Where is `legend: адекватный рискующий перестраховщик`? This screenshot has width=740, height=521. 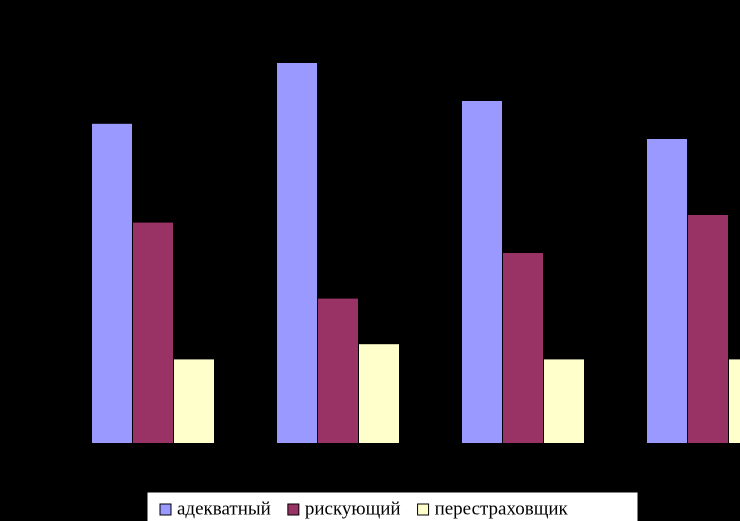 legend: адекватный рискующий перестраховщик is located at coordinates (392, 506).